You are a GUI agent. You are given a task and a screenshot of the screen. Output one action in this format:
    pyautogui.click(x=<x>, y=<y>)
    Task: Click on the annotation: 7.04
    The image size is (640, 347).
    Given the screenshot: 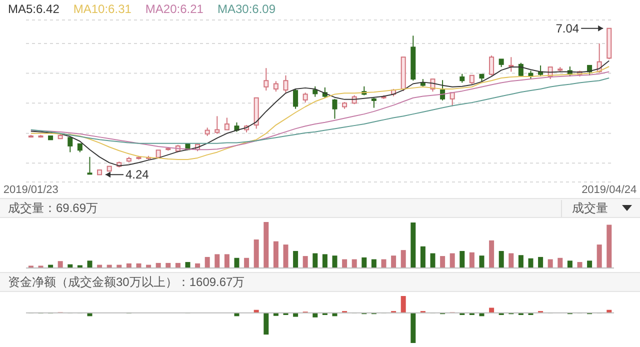 What is the action you would take?
    pyautogui.click(x=568, y=28)
    